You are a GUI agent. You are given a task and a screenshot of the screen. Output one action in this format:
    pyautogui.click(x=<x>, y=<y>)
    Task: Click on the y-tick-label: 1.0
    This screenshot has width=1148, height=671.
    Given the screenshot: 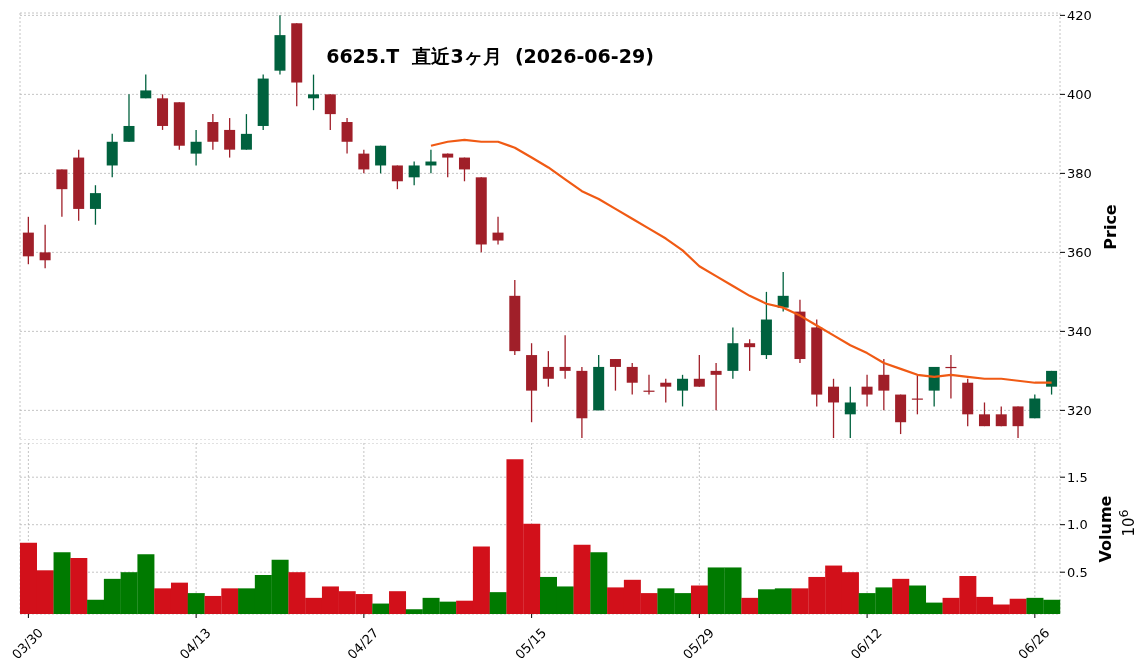 What is the action you would take?
    pyautogui.click(x=1077, y=525)
    